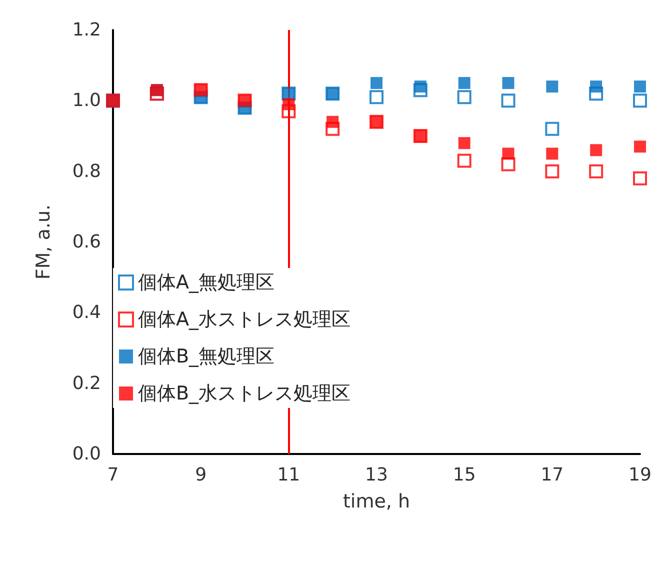 The width and height of the screenshot is (668, 561). Describe the element at coordinates (86, 242) in the screenshot. I see `y-tick-label: 0.6` at that location.